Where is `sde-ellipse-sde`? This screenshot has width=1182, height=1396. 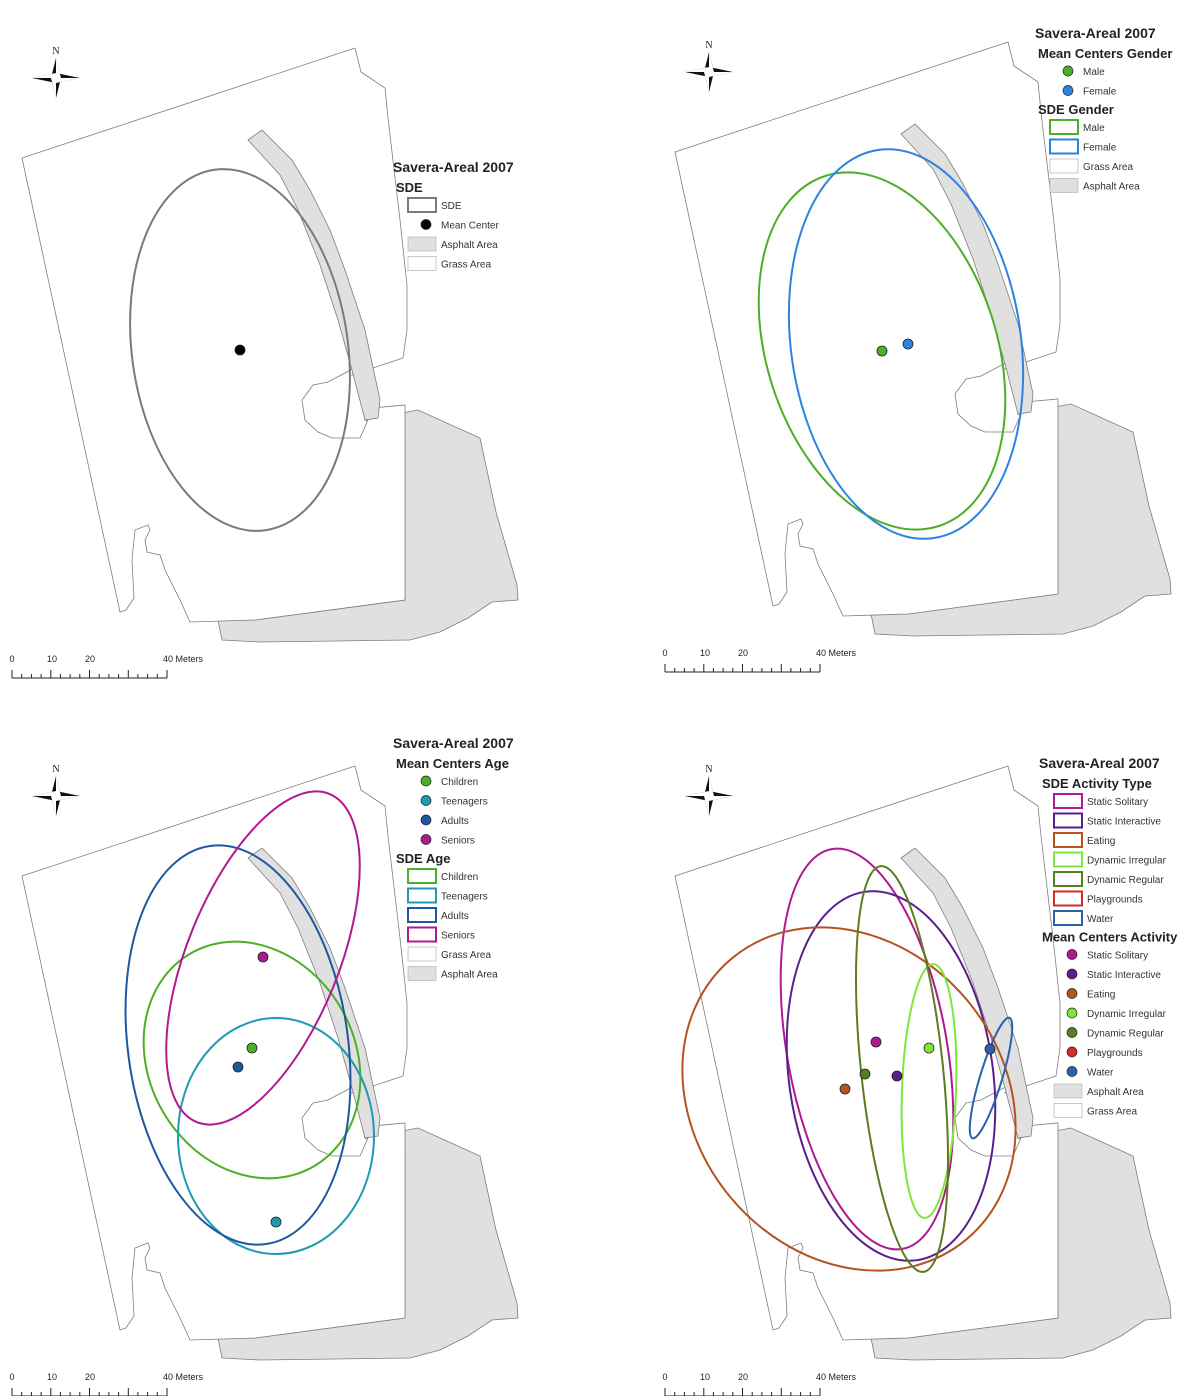 sde-ellipse-sde is located at coordinates (240, 350).